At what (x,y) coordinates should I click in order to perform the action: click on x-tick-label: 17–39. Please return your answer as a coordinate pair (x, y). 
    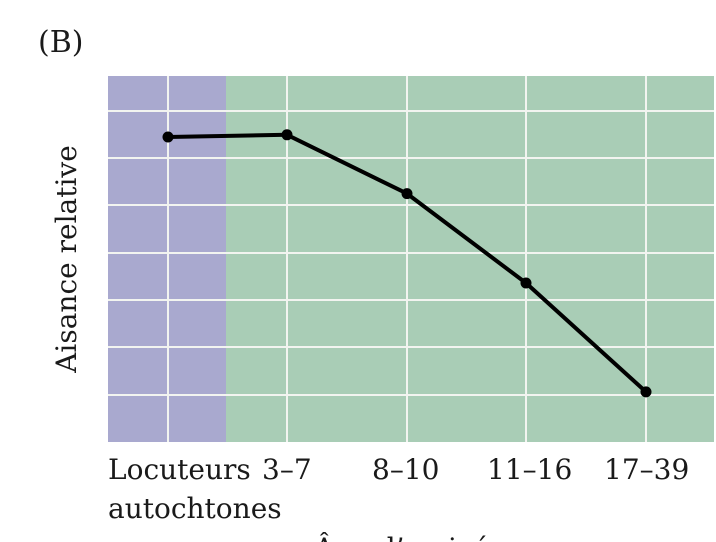
    Looking at the image, I should click on (646, 469).